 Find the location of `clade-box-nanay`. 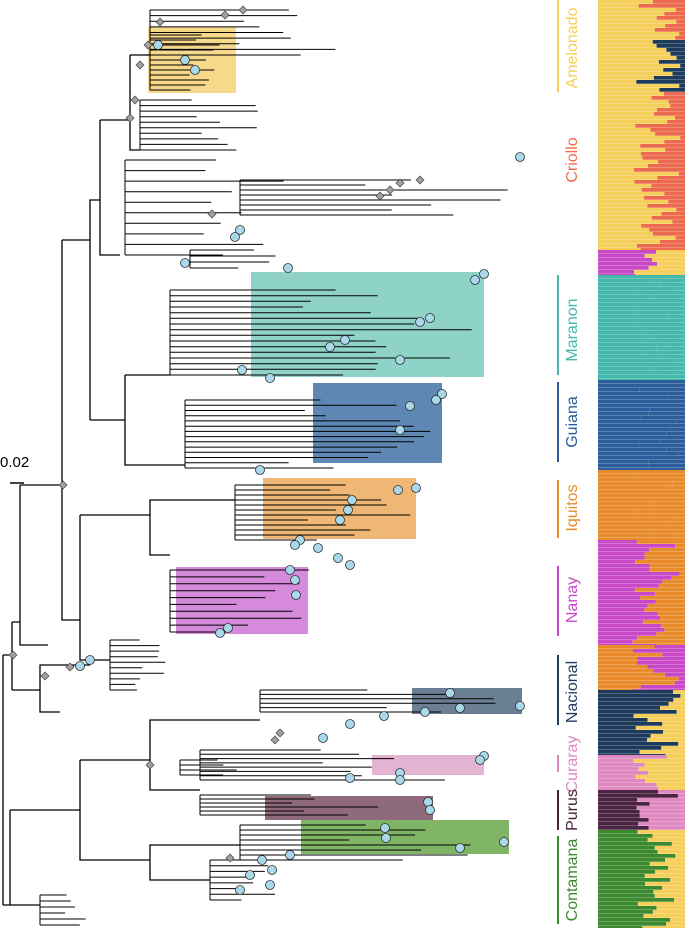

clade-box-nanay is located at coordinates (242, 600).